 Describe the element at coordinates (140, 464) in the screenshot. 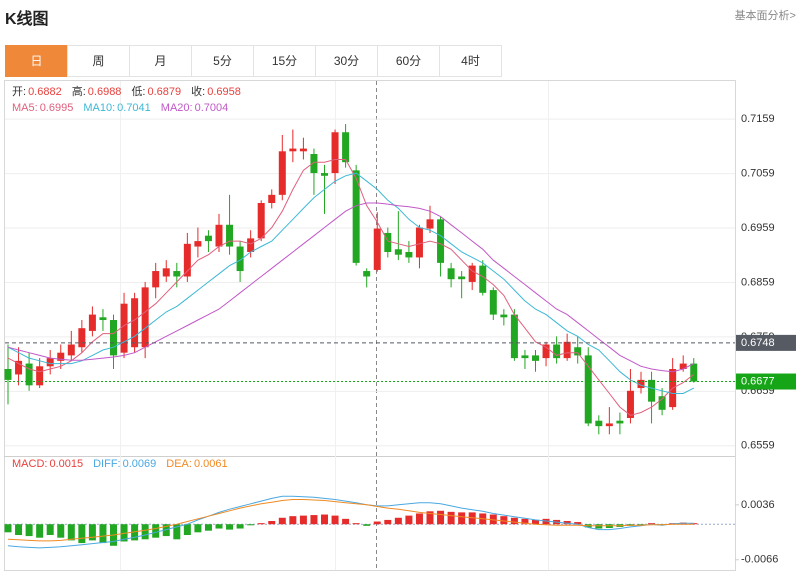

I see `legend-value: 0.0069` at that location.